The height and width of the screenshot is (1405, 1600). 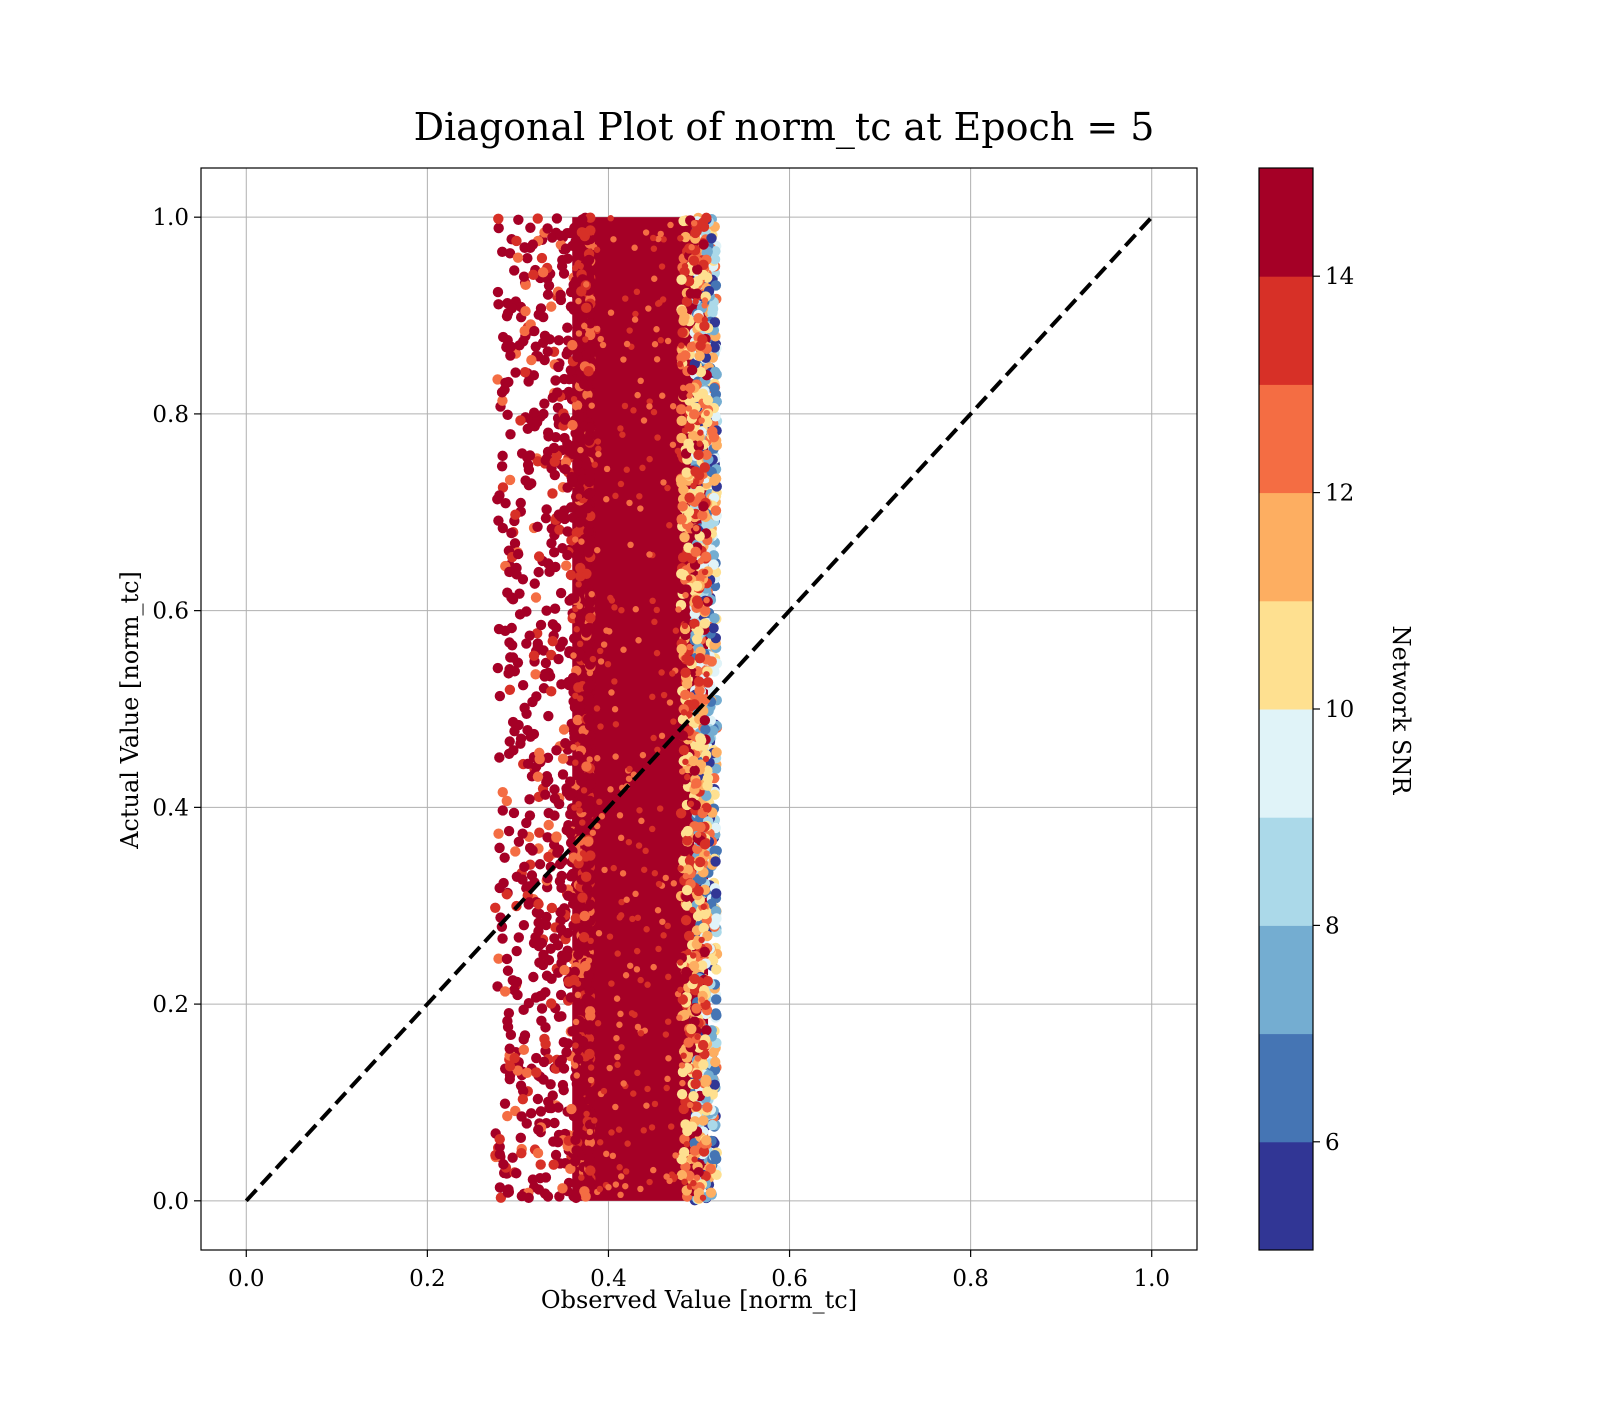 I want to click on x-tick-label: 0.6, so click(x=789, y=1279).